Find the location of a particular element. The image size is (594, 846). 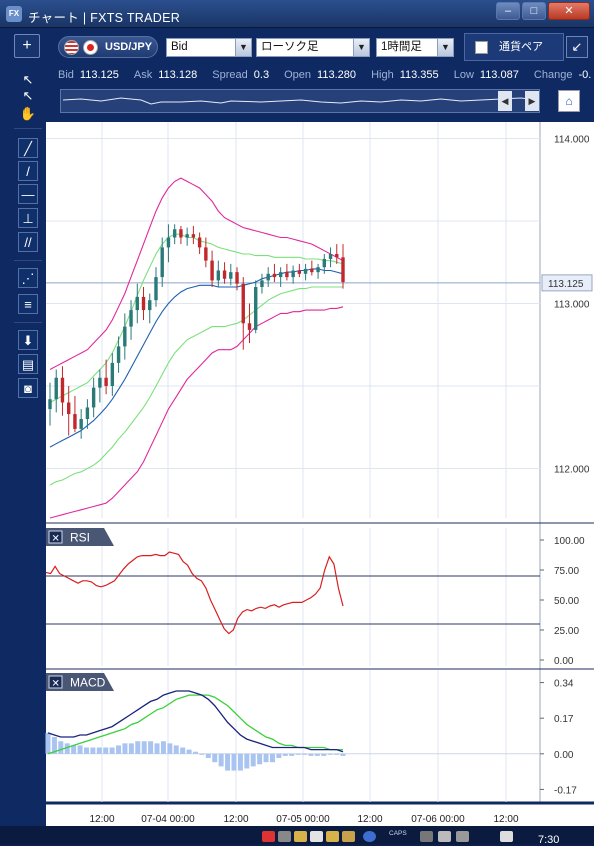

macd-indicator-tab-background is located at coordinates (80, 682).